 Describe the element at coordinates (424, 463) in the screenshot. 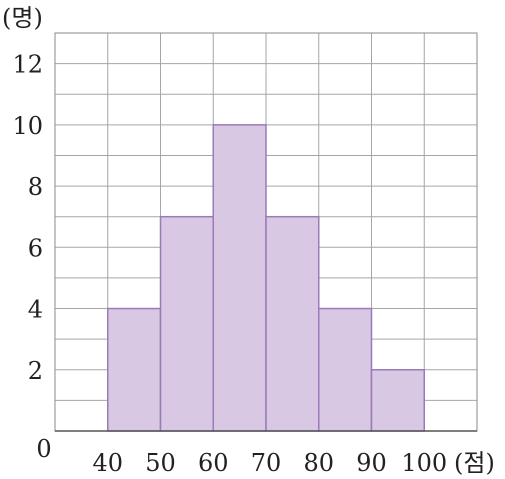

I see `x-tick-label-100: 100` at that location.